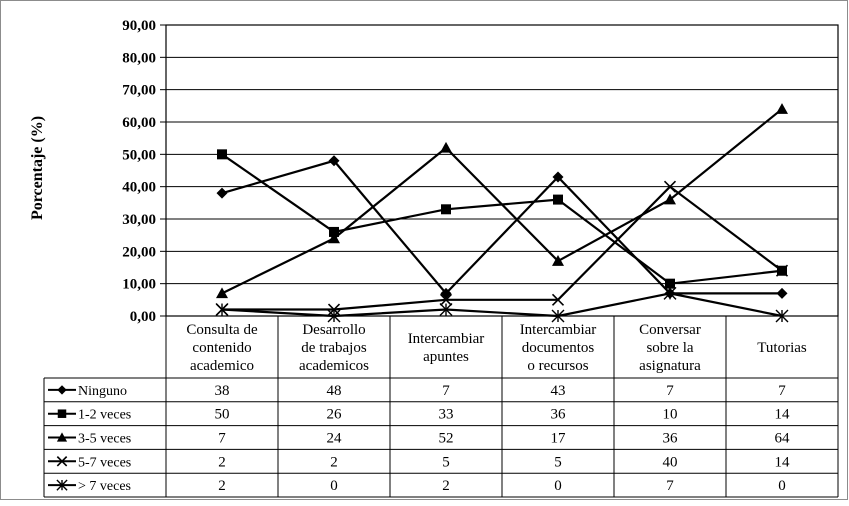 The image size is (849, 506). What do you see at coordinates (446, 439) in the screenshot?
I see `table-cell: 52` at bounding box center [446, 439].